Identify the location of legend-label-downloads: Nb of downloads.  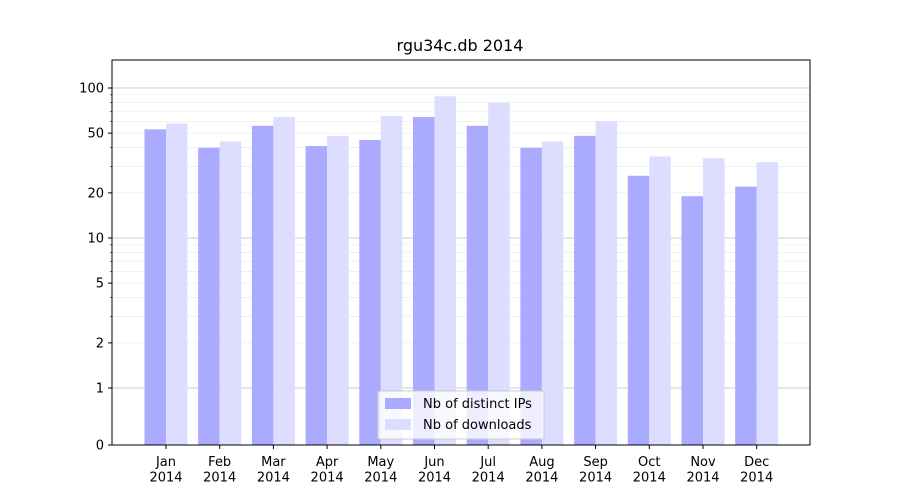
(477, 425).